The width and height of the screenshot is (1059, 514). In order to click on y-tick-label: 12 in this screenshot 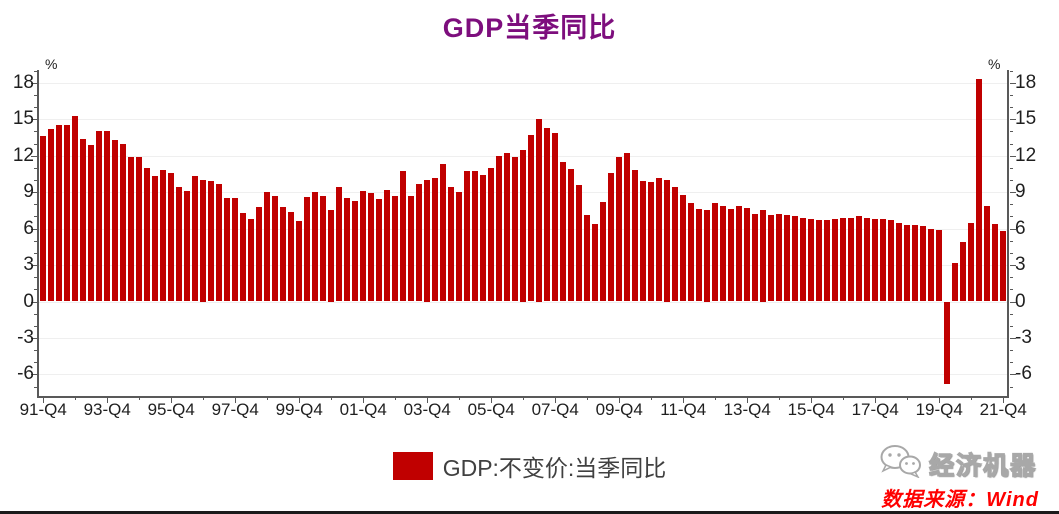, I will do `click(1026, 155)`.